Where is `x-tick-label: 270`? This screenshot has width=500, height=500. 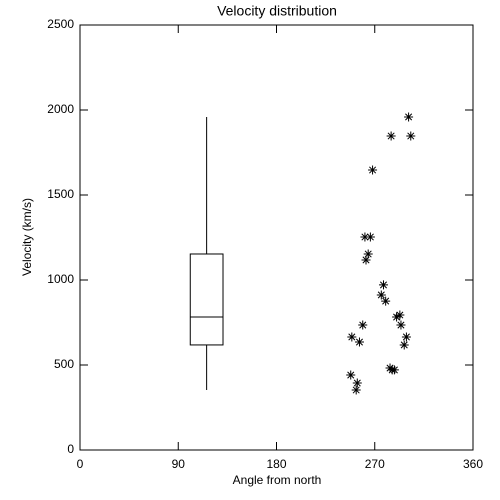 x-tick-label: 270 is located at coordinates (375, 464).